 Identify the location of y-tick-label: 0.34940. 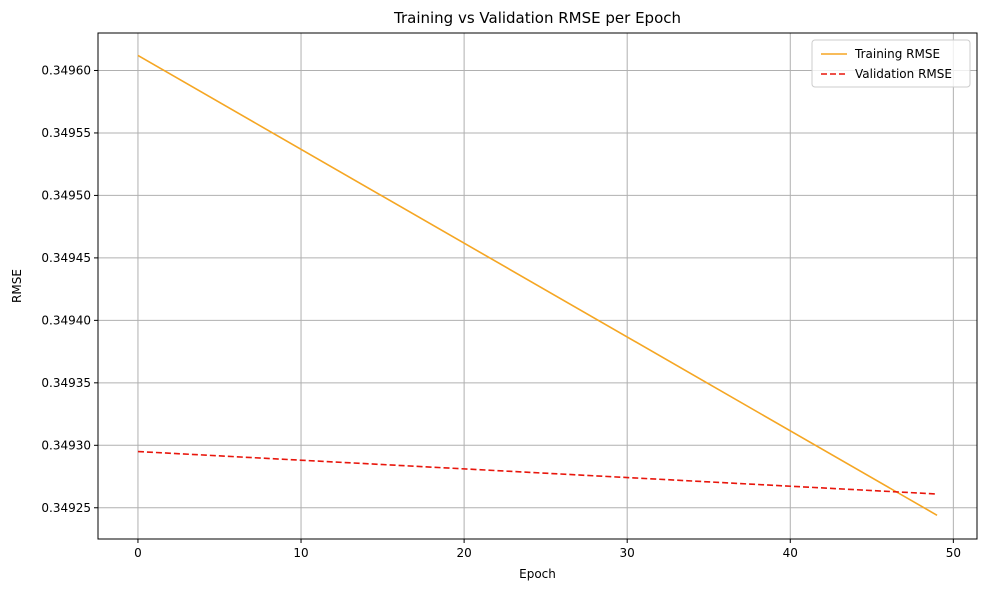
(66, 320).